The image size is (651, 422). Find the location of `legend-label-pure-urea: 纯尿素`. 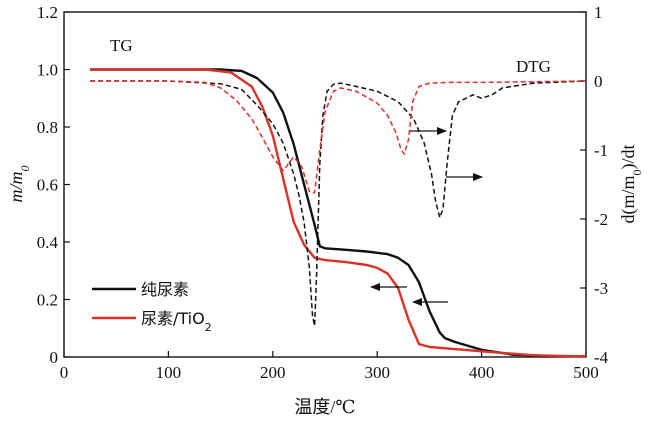

legend-label-pure-urea: 纯尿素 is located at coordinates (165, 289).